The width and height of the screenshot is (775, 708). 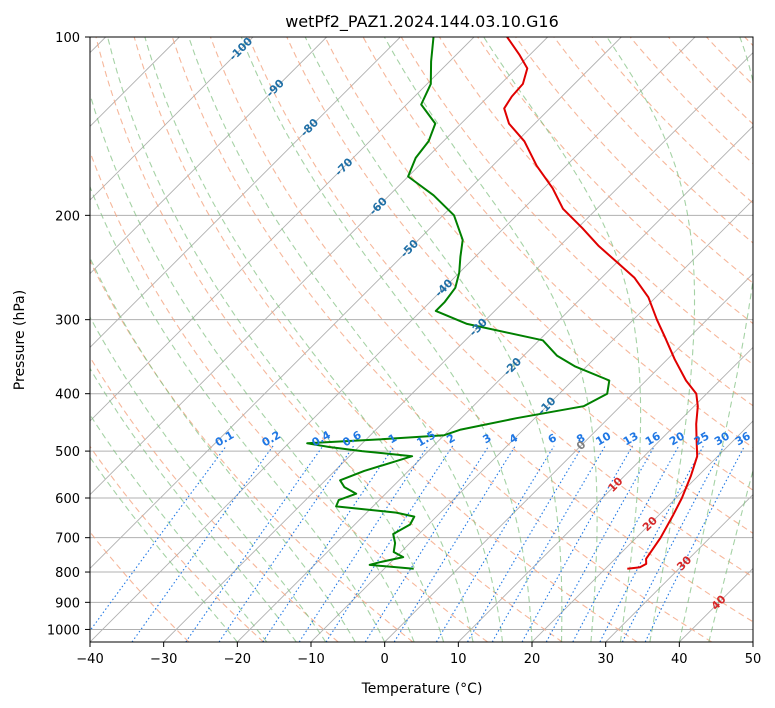 What do you see at coordinates (604, 438) in the screenshot?
I see `mixing-ratio-label: 10` at bounding box center [604, 438].